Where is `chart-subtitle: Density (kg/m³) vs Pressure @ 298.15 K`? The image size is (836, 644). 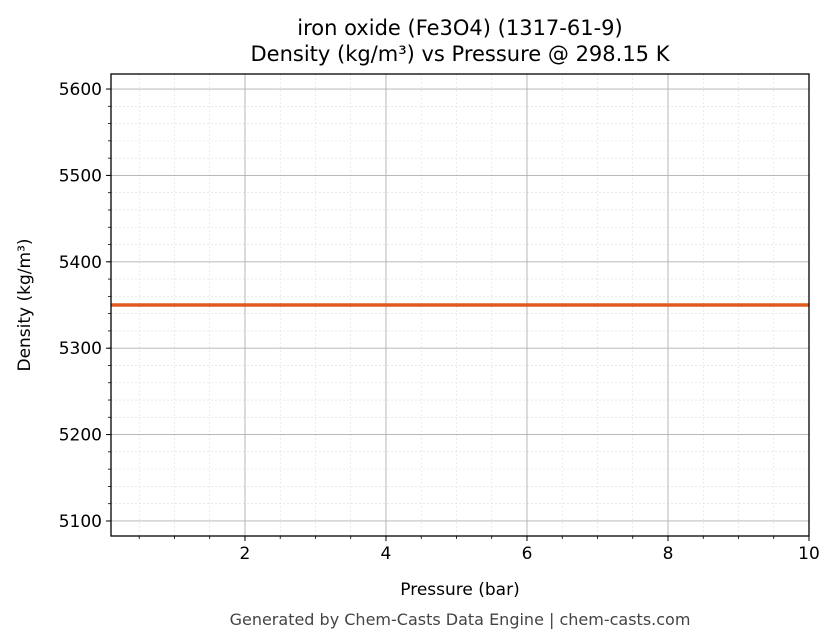
chart-subtitle: Density (kg/m³) vs Pressure @ 298.15 K is located at coordinates (460, 54).